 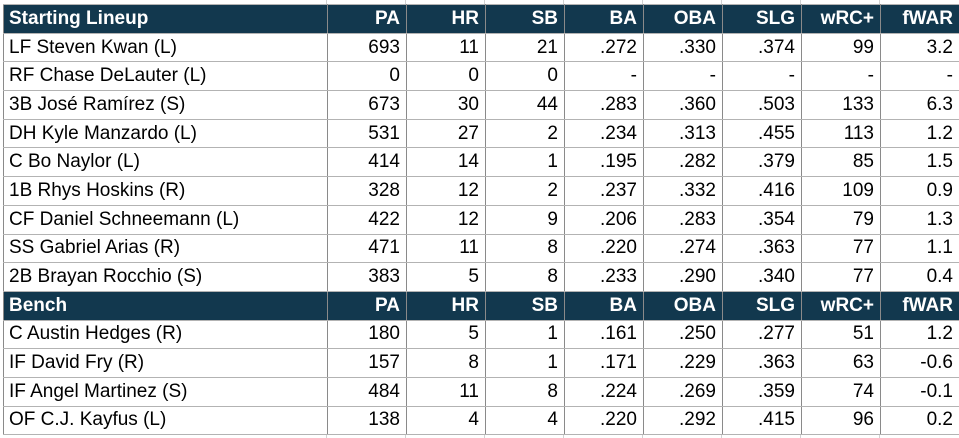 I want to click on stat-cell-pa: 0, so click(x=367, y=76).